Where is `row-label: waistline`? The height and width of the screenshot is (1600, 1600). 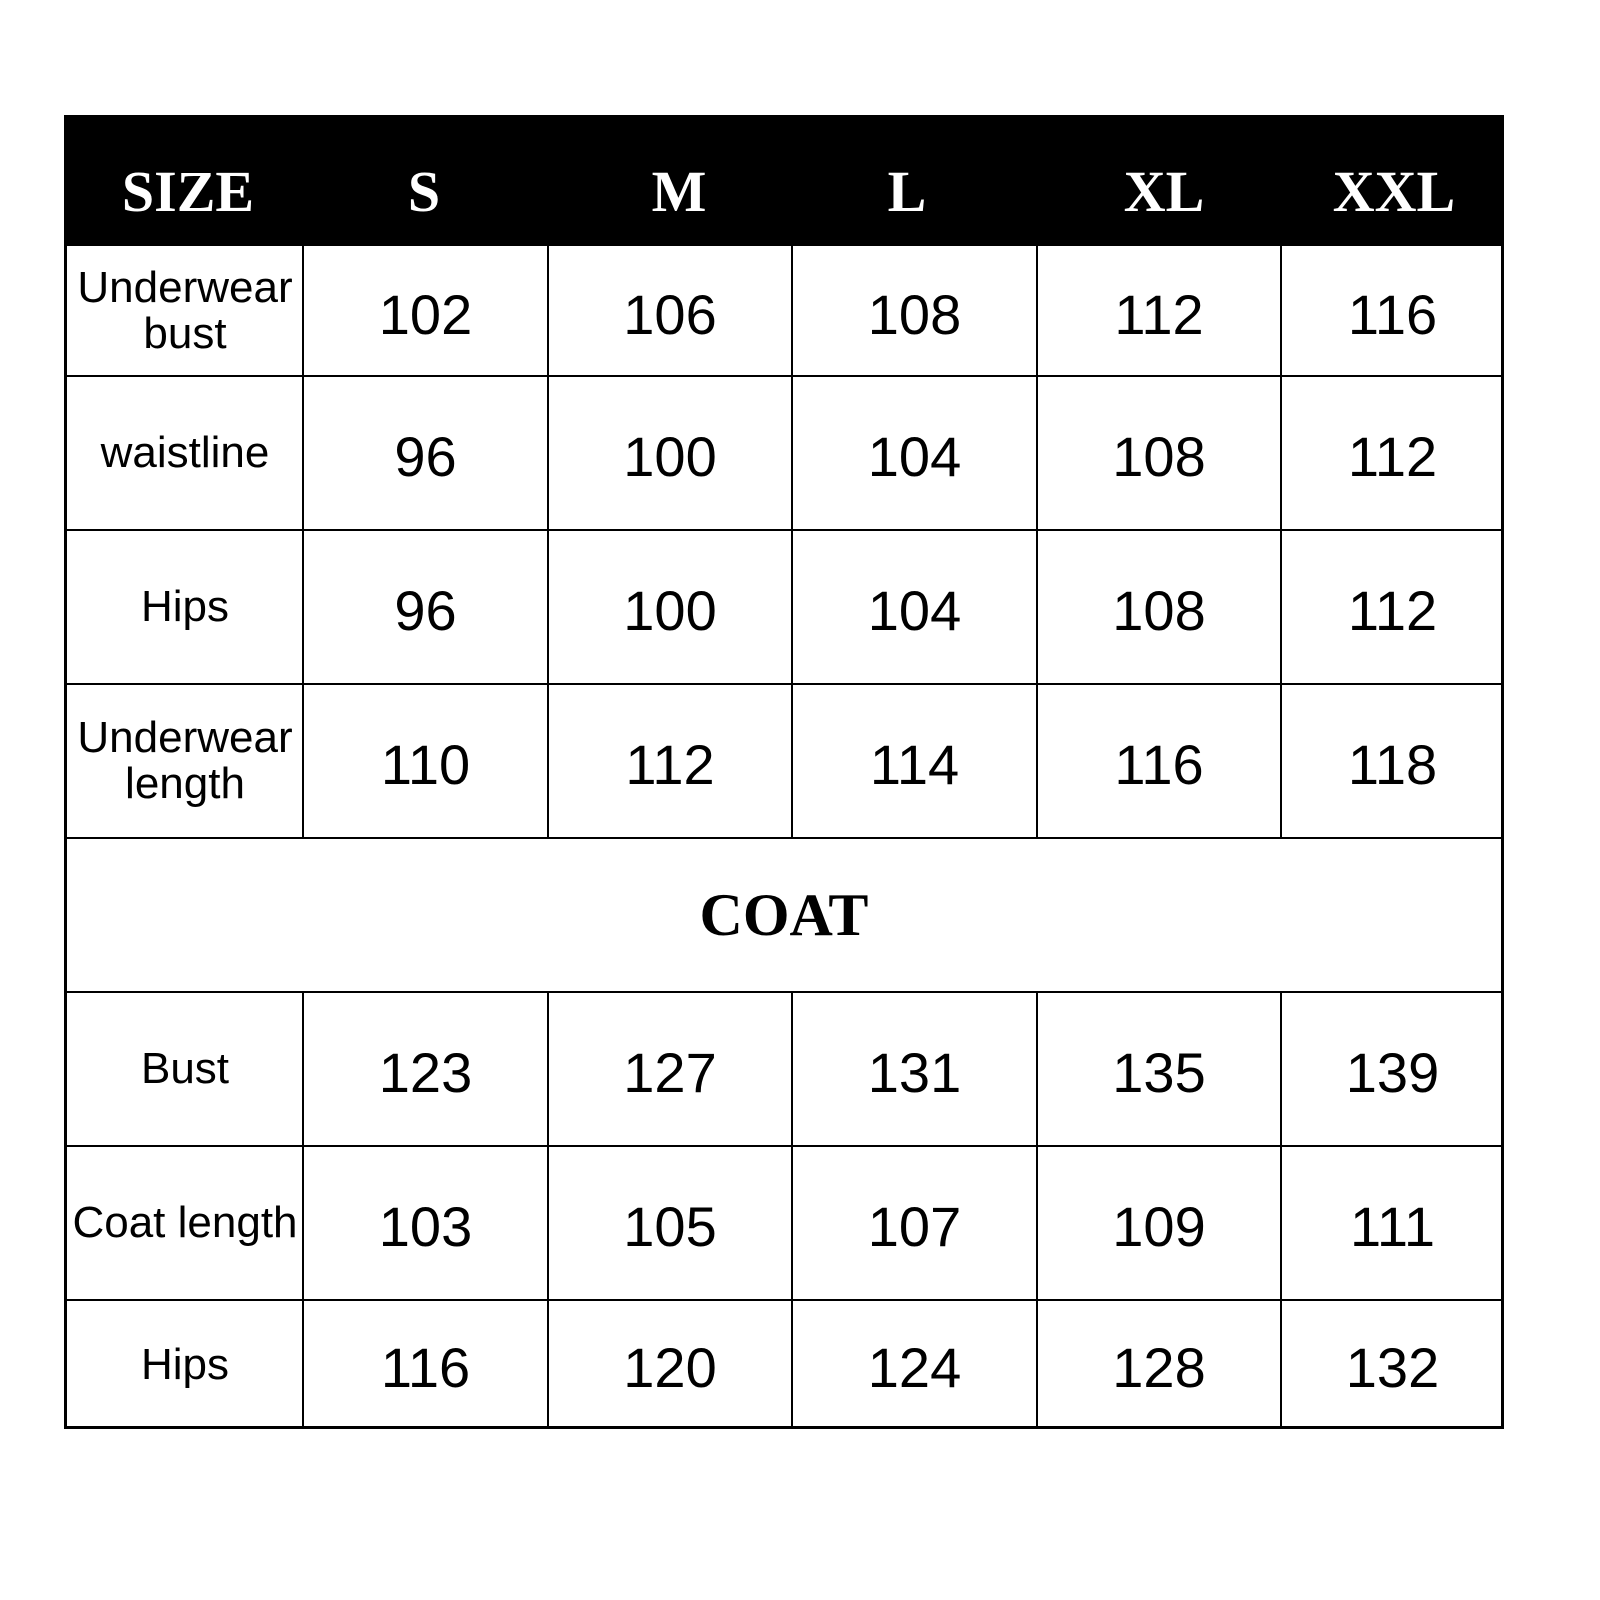
row-label: waistline is located at coordinates (185, 452).